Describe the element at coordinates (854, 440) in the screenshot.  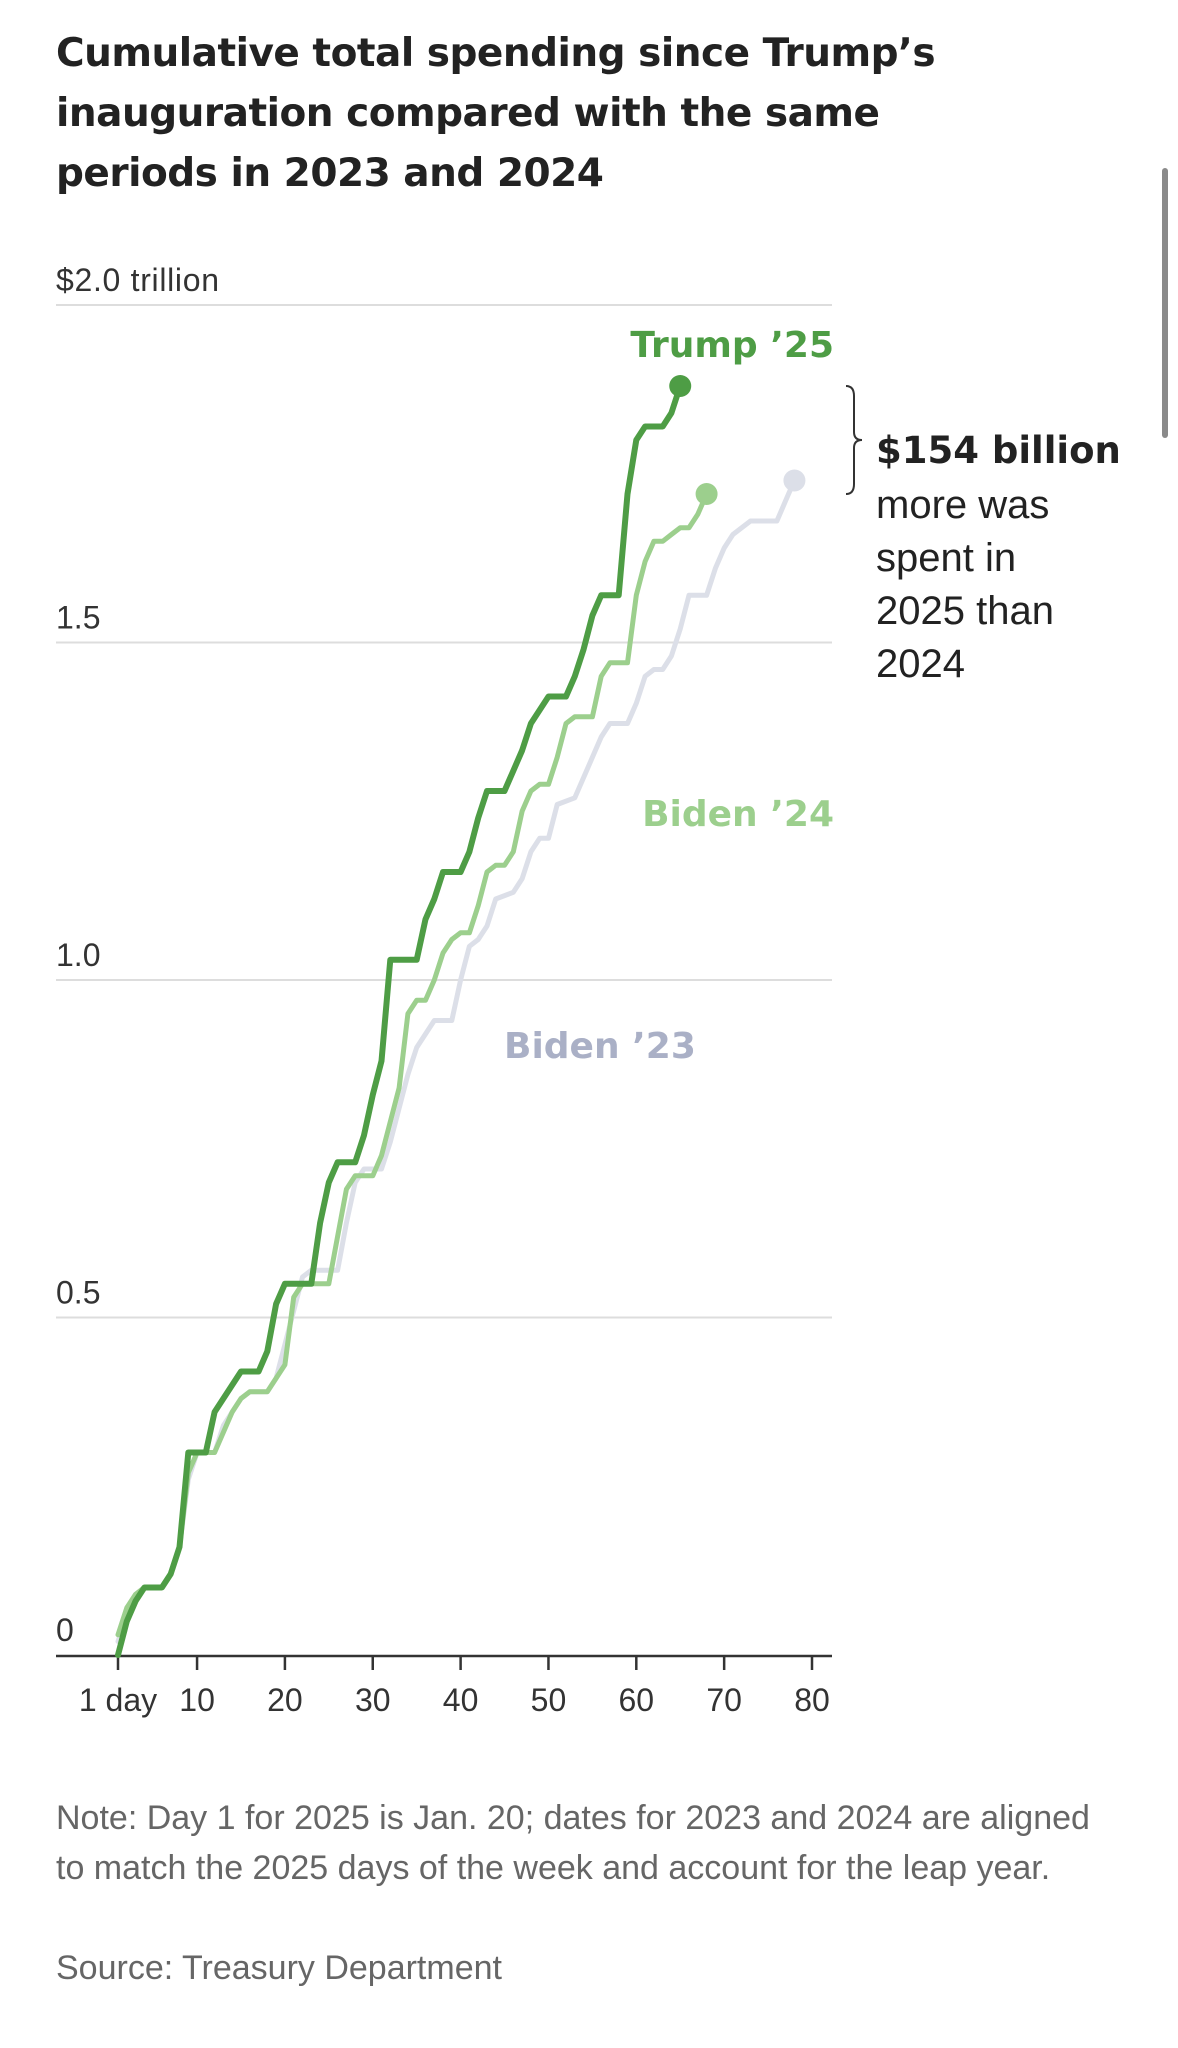
I see `annotation-brace` at that location.